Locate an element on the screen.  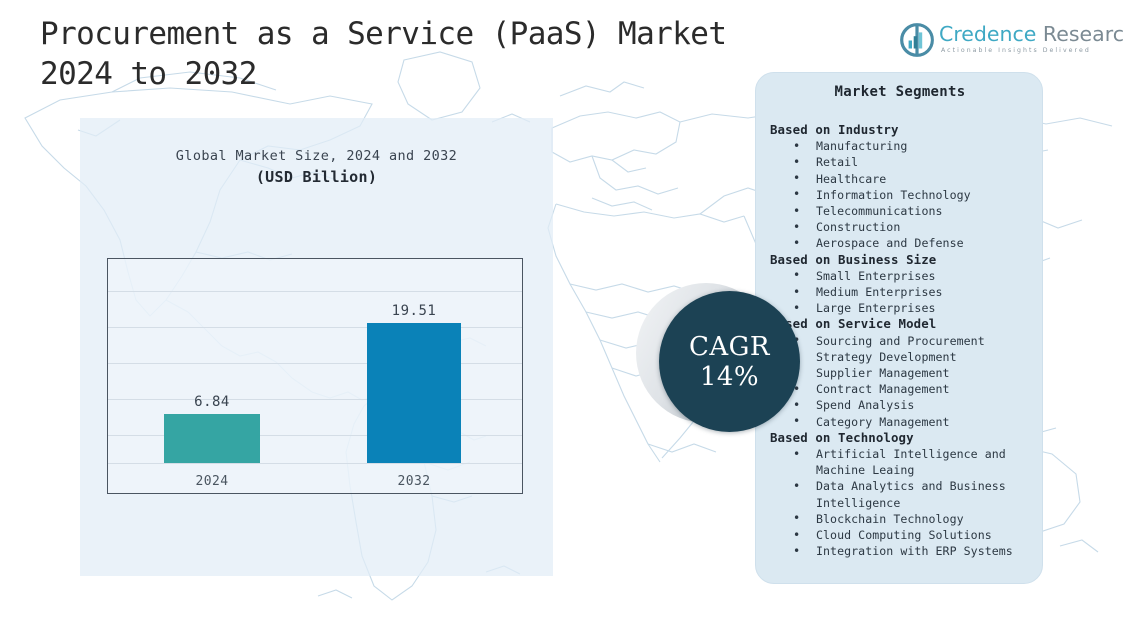
segment-item-label: Medium Enterprises is located at coordinates (879, 292).